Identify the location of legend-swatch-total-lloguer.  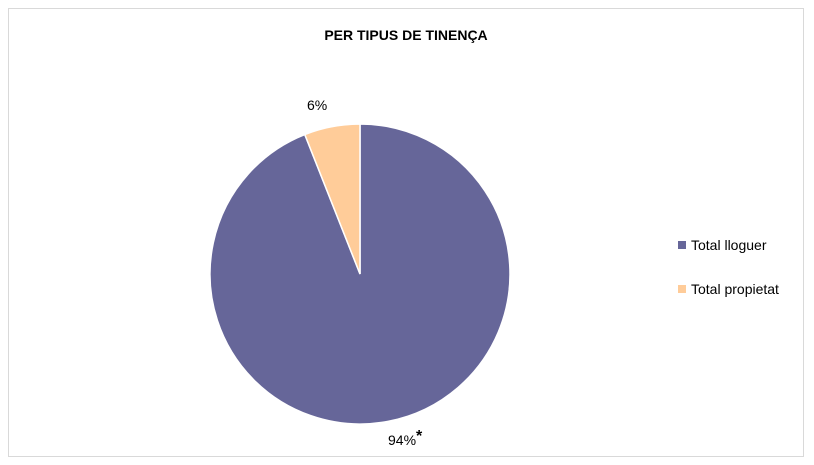
(682, 245).